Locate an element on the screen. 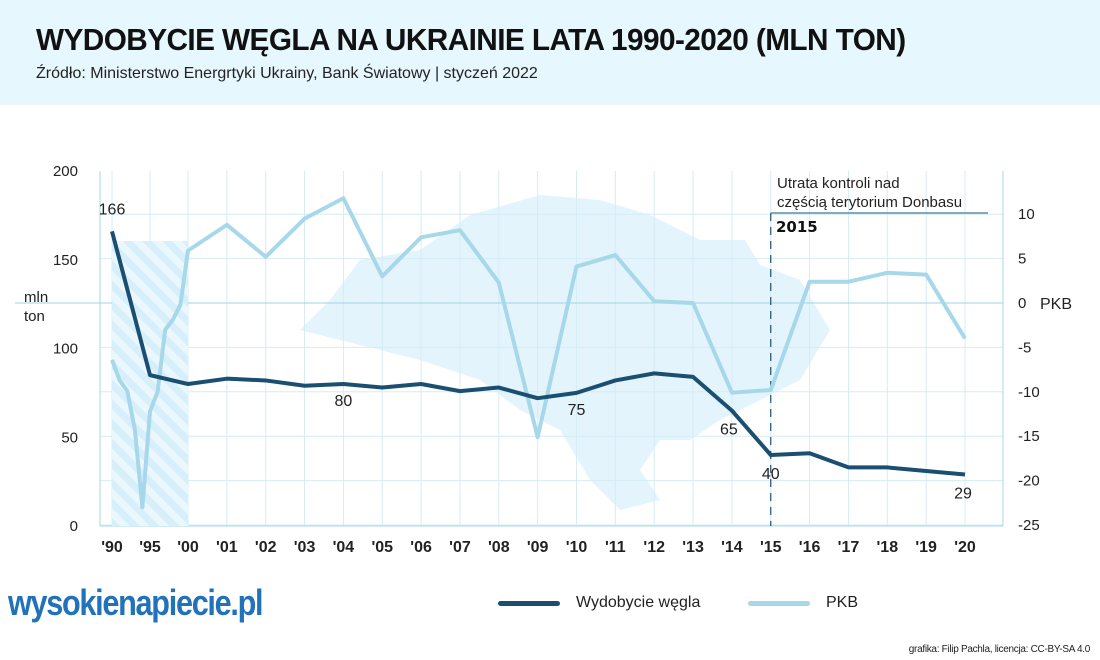 The width and height of the screenshot is (1100, 660). right-tick-label: 0 is located at coordinates (1022, 303).